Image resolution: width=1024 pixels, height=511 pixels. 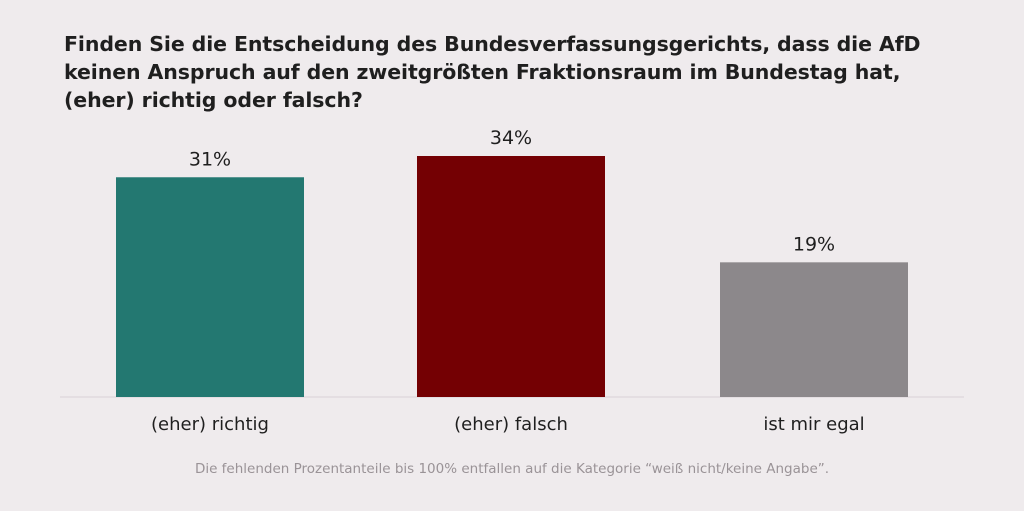 What do you see at coordinates (511, 424) in the screenshot?
I see `category-label-1: (eher) falsch` at bounding box center [511, 424].